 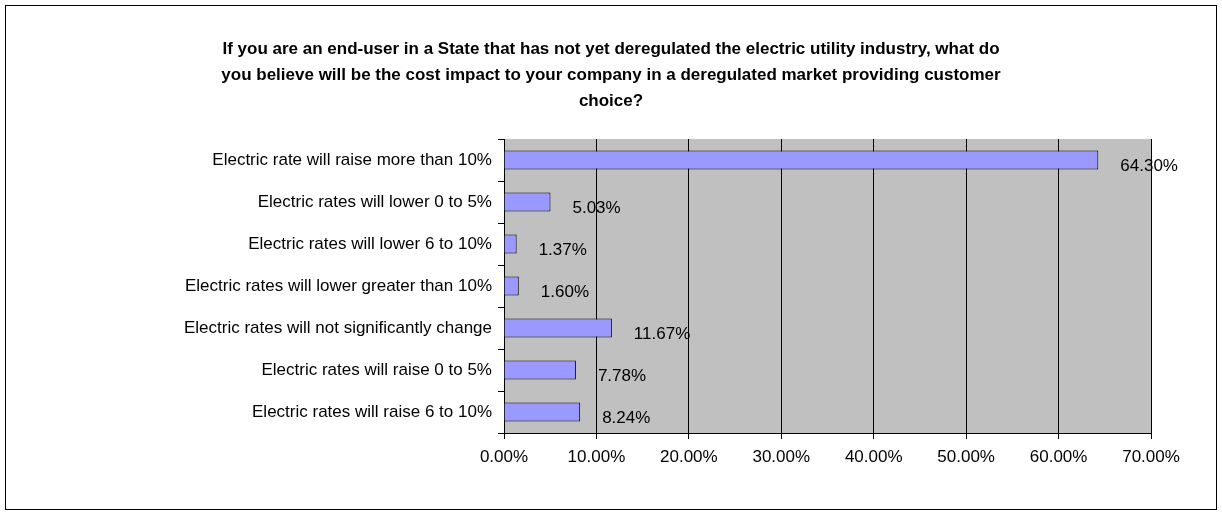 I want to click on y-tick-label: Electric rates will raise 6 to 10%, so click(x=372, y=411).